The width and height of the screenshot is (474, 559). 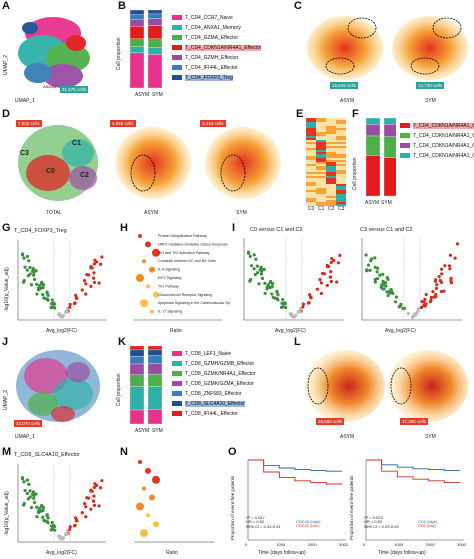 What do you see at coordinates (119, 53) in the screenshot?
I see `bar-b-ylabel: Cell proportion` at bounding box center [119, 53].